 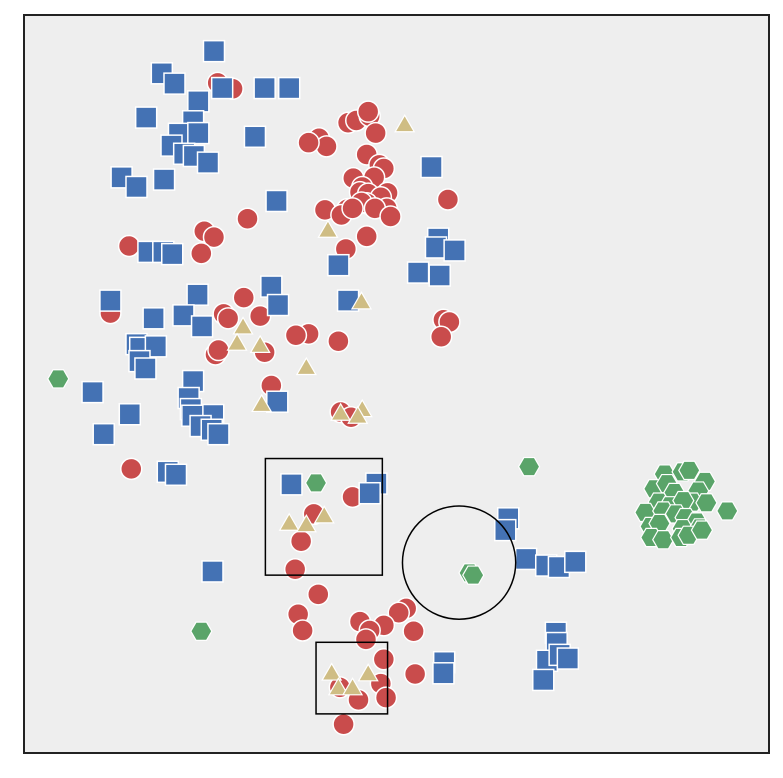 What do you see at coordinates (390, 586) in the screenshot?
I see `annotation-layer` at bounding box center [390, 586].